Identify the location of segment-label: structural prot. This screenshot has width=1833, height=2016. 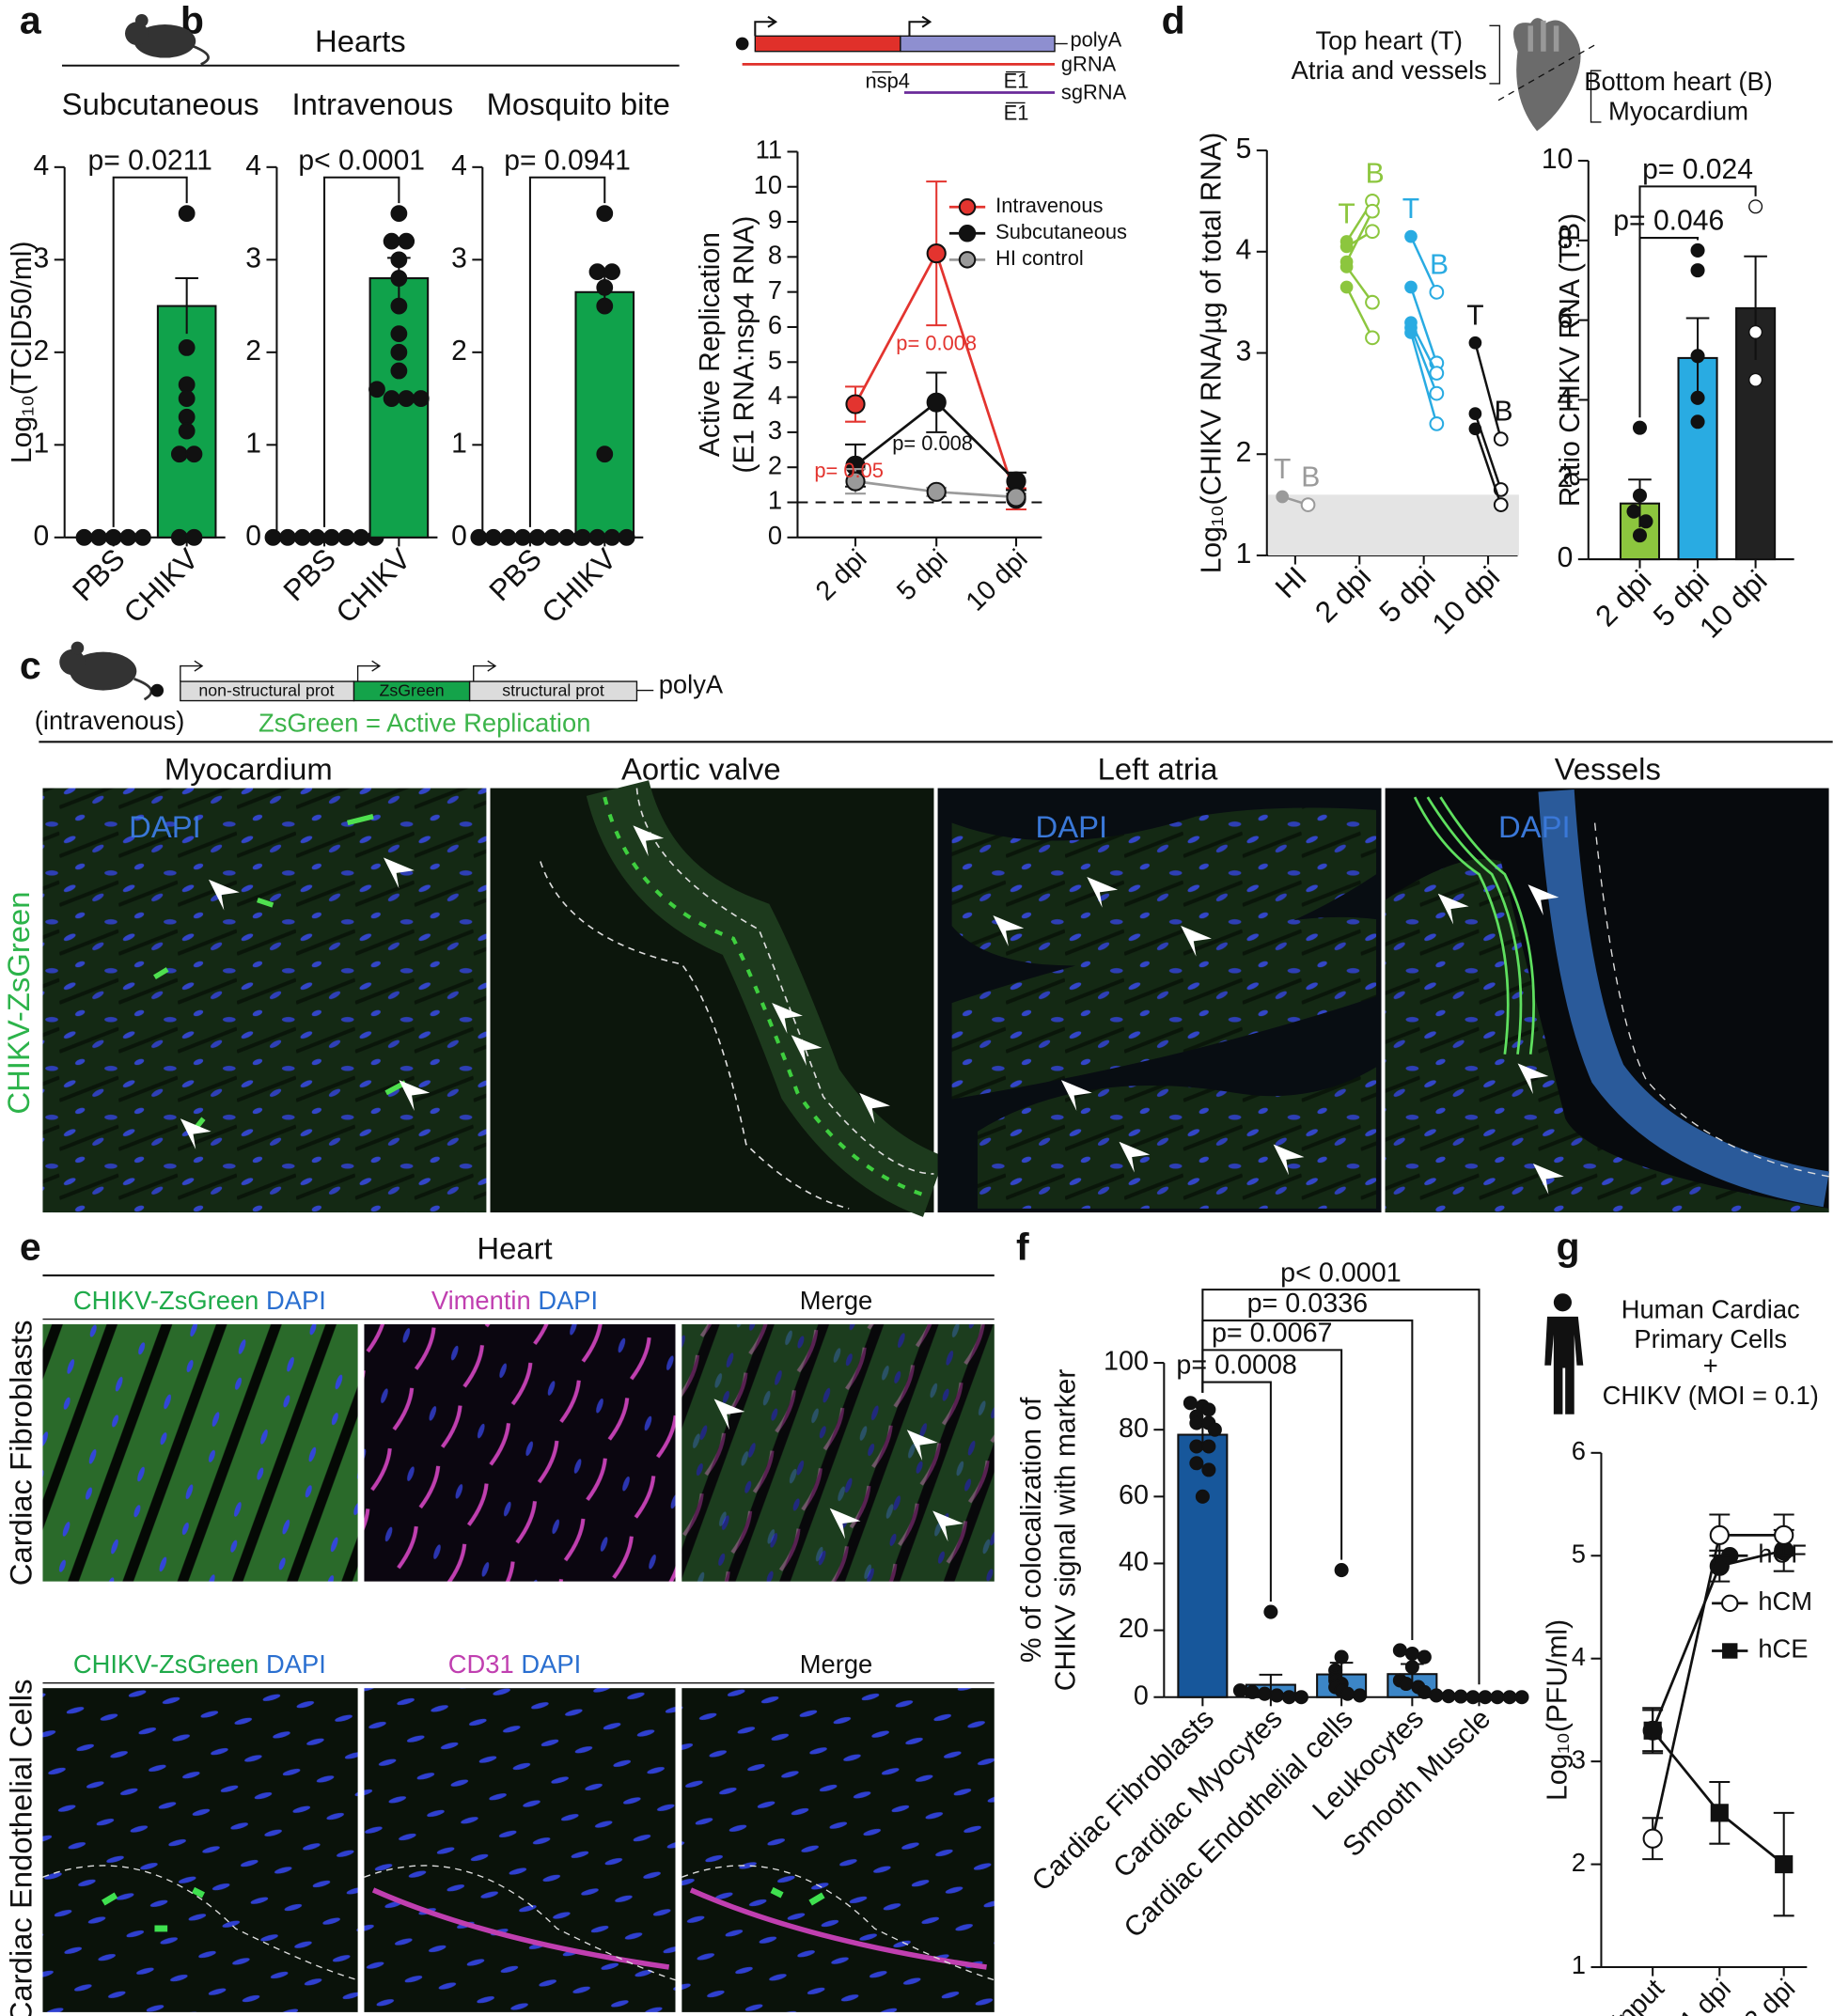
(553, 690).